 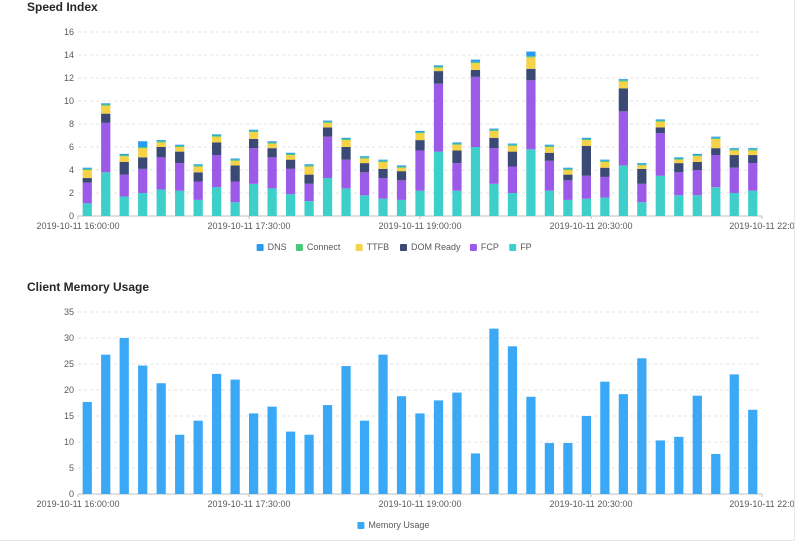 I want to click on speed-legend-item-dns: DNS, so click(x=271, y=247).